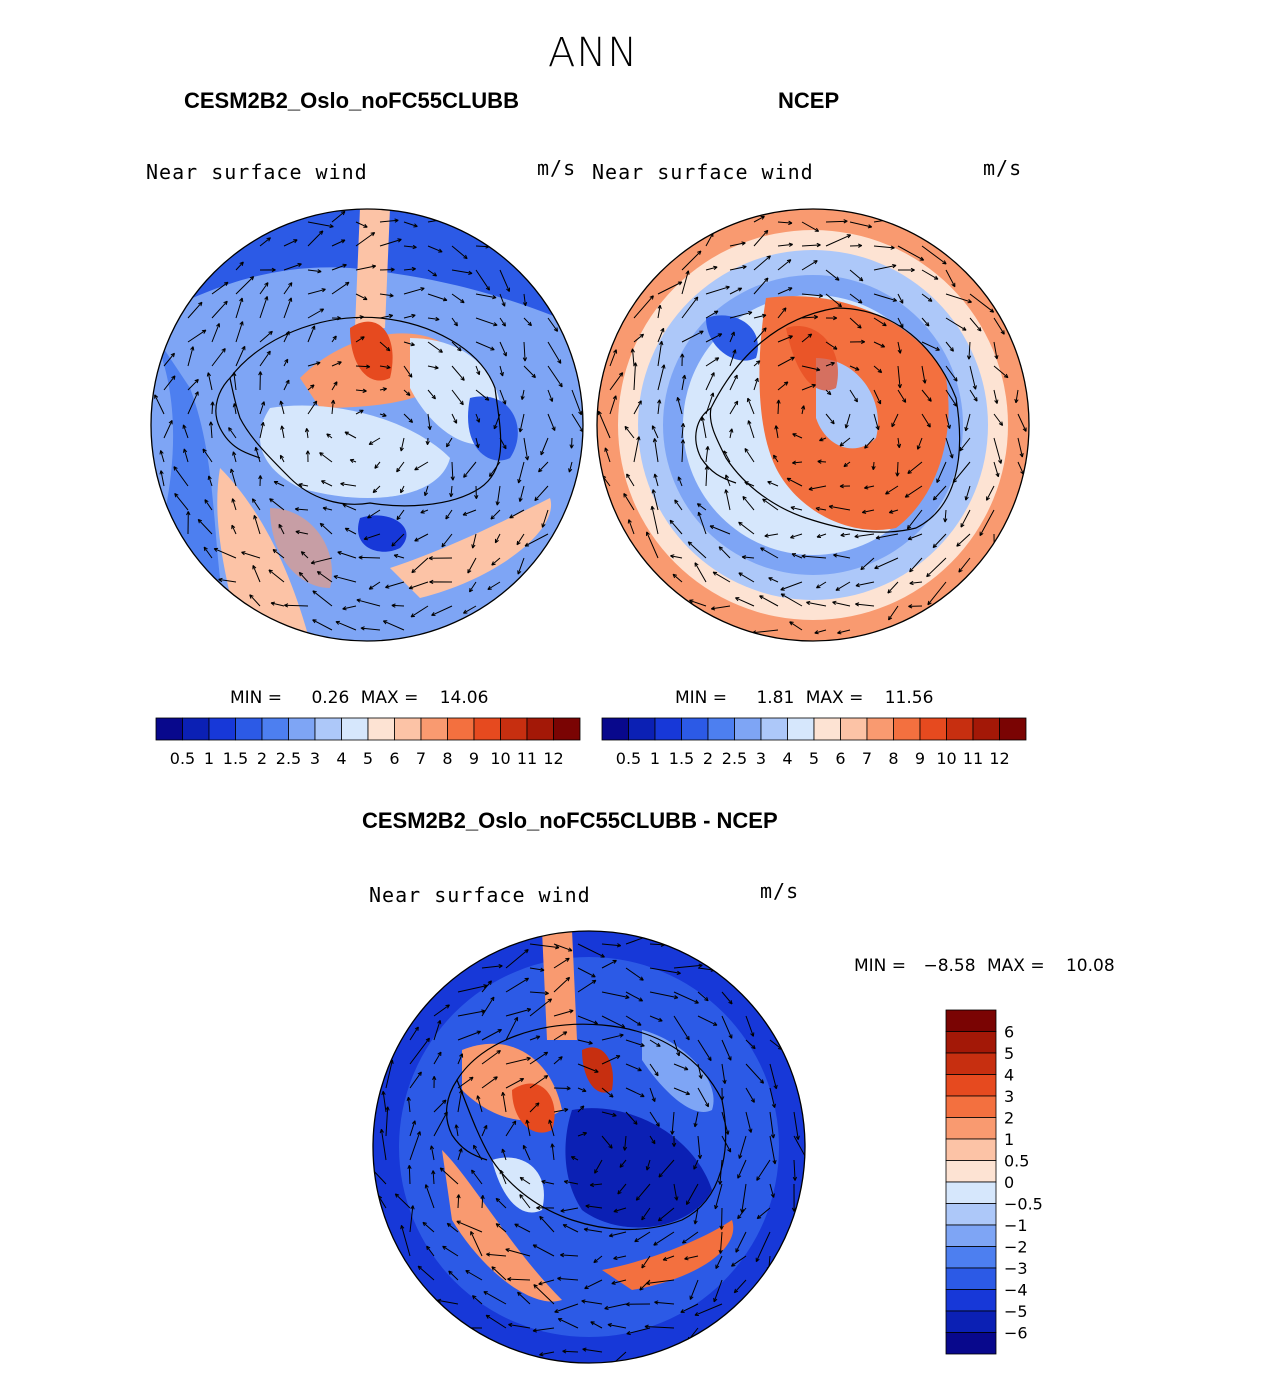  Describe the element at coordinates (474, 758) in the screenshot. I see `left-colorbar-tick-label: 9` at that location.